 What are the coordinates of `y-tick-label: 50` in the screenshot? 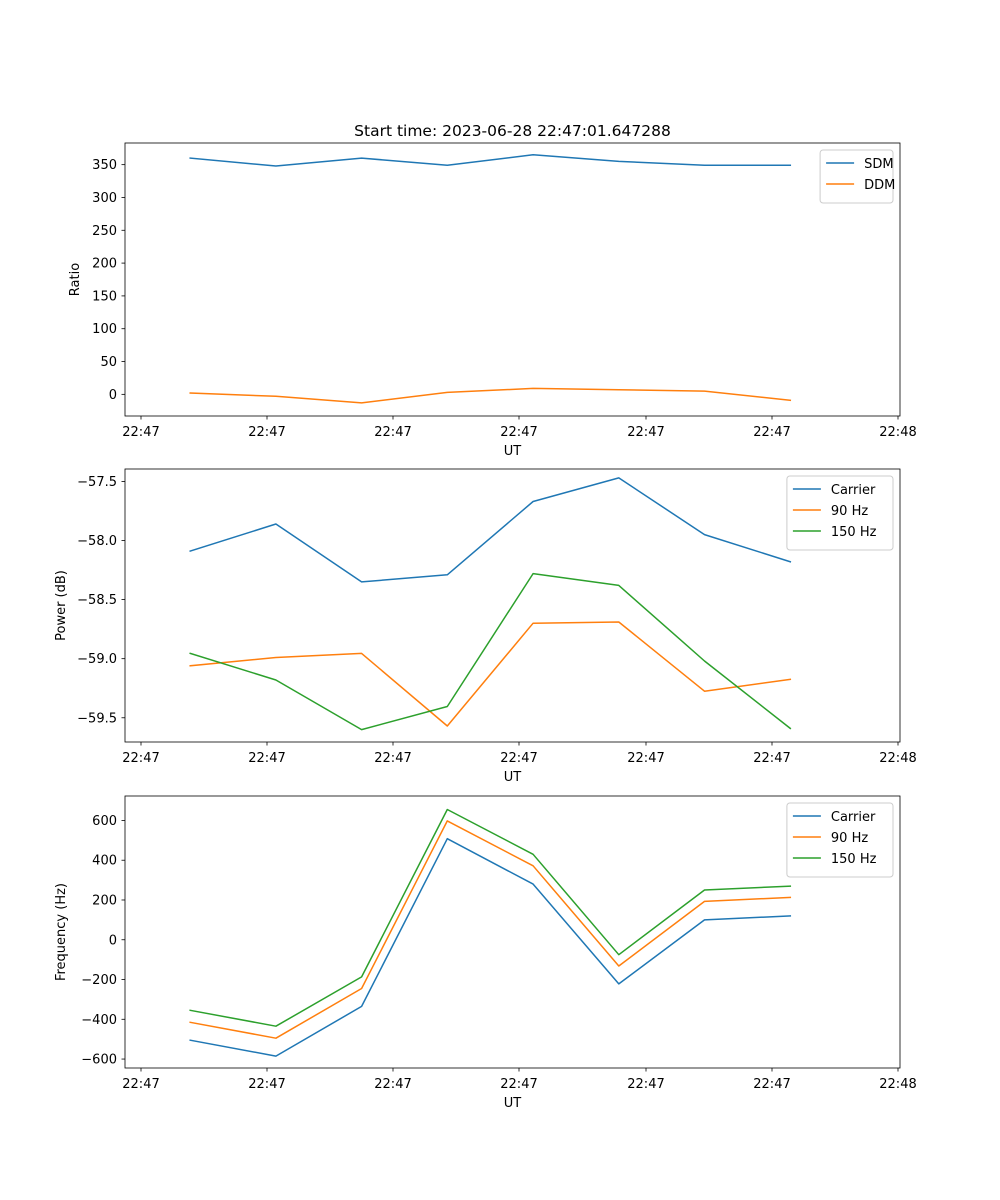 It's located at (108, 362).